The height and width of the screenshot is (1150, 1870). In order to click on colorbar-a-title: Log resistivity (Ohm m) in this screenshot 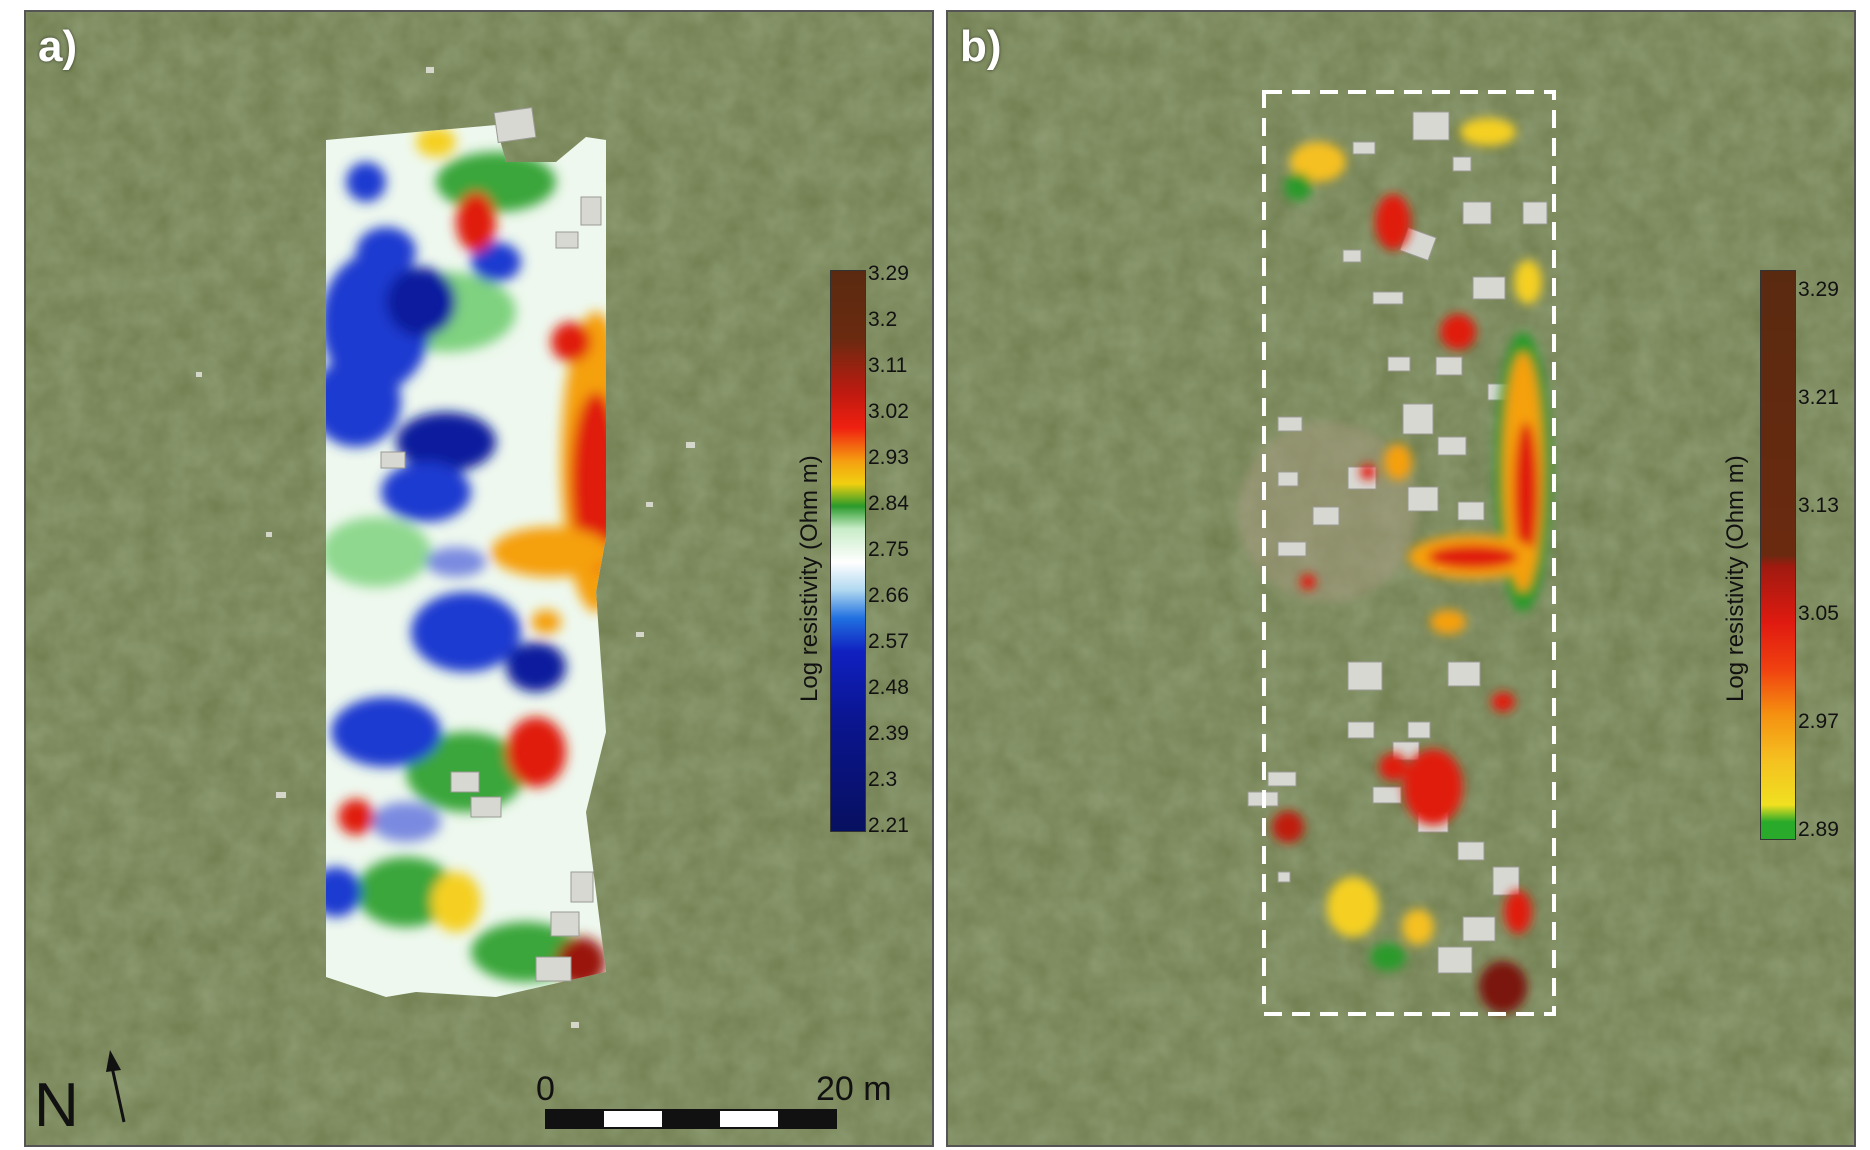, I will do `click(809, 578)`.